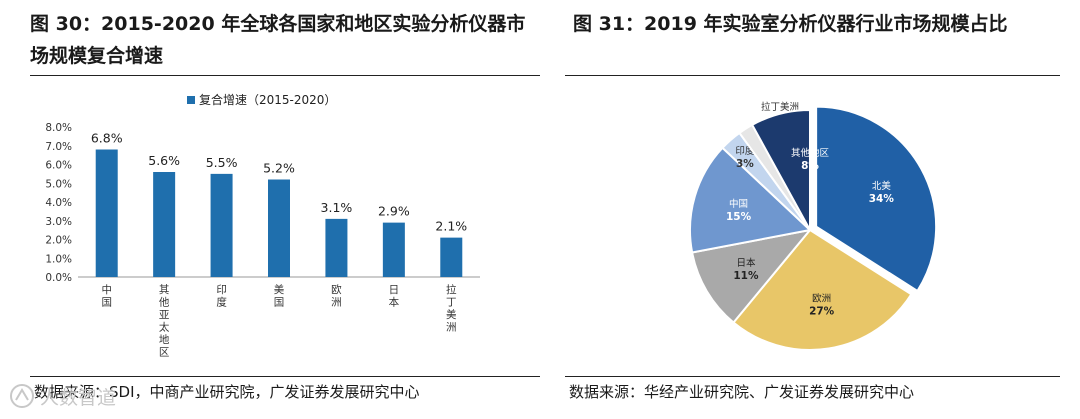  I want to click on bar-value-label: 5.5%, so click(222, 162).